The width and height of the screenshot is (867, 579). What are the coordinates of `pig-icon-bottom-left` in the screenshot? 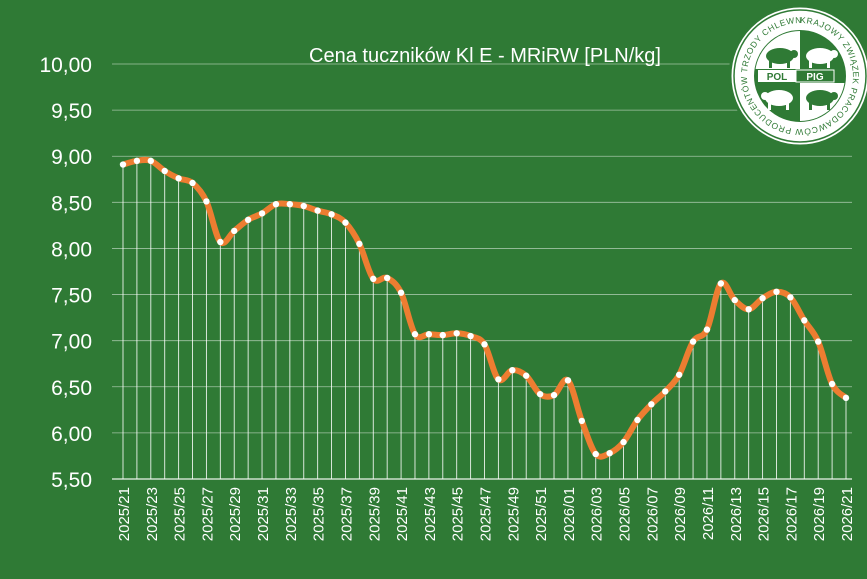 It's located at (777, 100).